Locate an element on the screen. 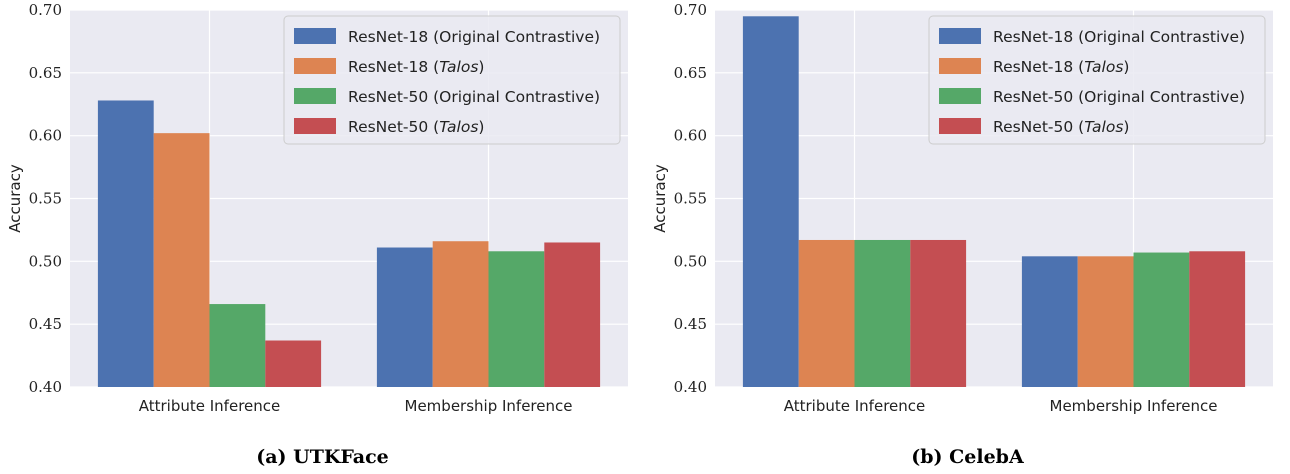 This screenshot has width=1290, height=474. figure-caption: (b) CelebA is located at coordinates (967, 457).